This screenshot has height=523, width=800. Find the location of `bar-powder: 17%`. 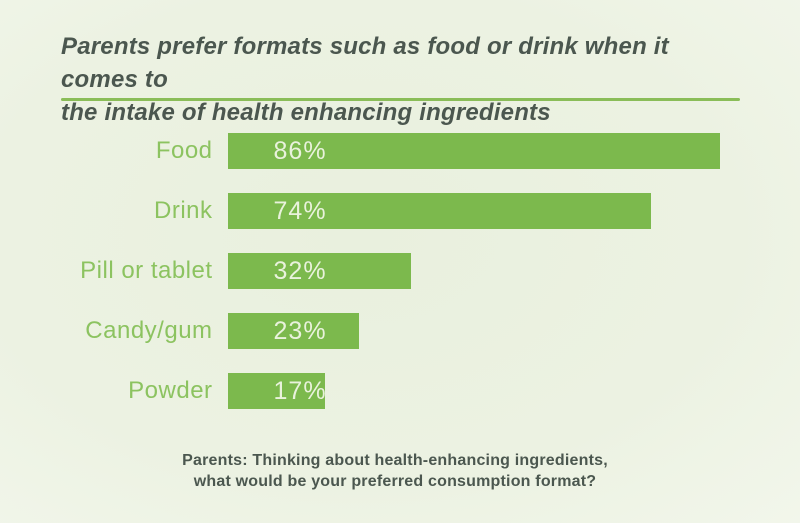

bar-powder: 17% is located at coordinates (277, 391).